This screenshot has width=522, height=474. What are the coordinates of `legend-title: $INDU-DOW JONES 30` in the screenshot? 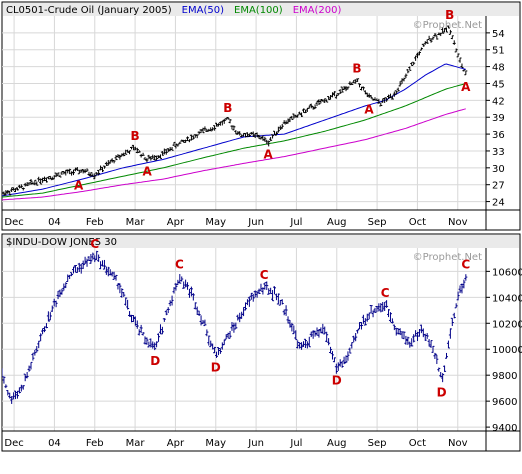 It's located at (61, 242).